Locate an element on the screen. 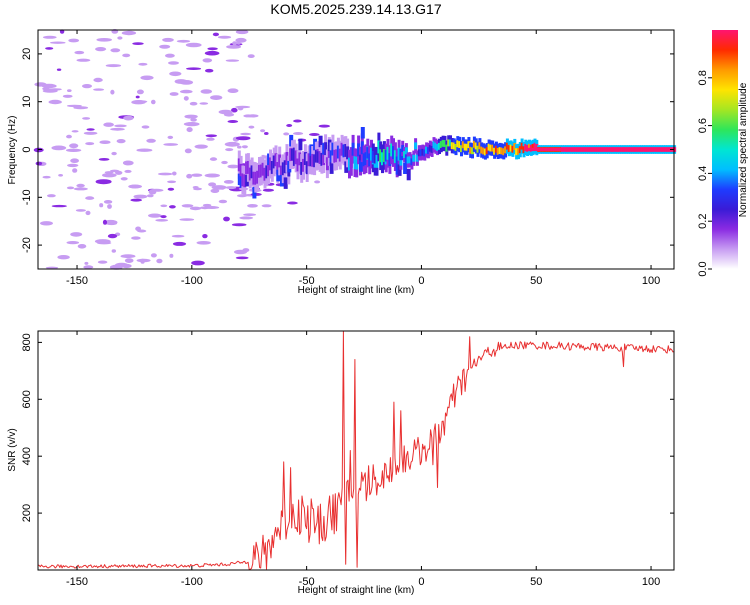  colorbar-label: Normalized spectral amplitude is located at coordinates (743, 149).